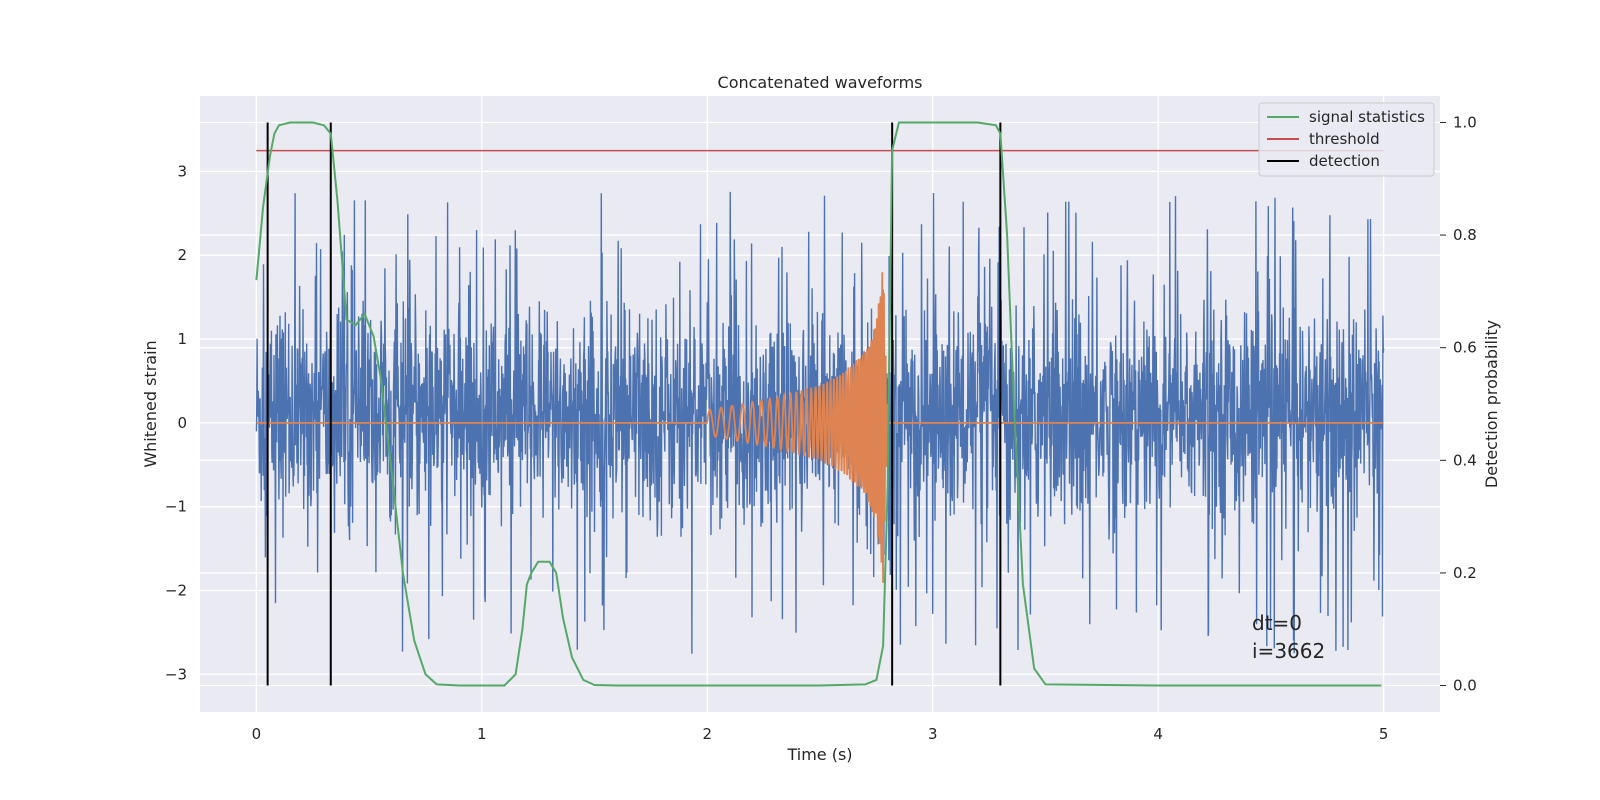 The width and height of the screenshot is (1600, 800). Describe the element at coordinates (182, 255) in the screenshot. I see `y-tick-label: 2` at that location.